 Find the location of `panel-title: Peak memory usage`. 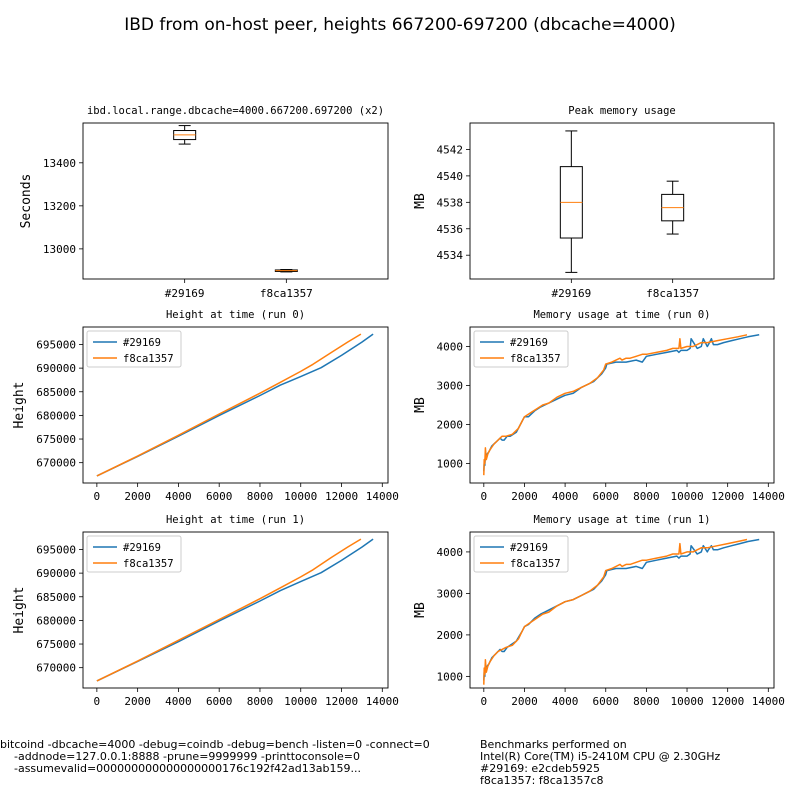

panel-title: Peak memory usage is located at coordinates (621, 111).